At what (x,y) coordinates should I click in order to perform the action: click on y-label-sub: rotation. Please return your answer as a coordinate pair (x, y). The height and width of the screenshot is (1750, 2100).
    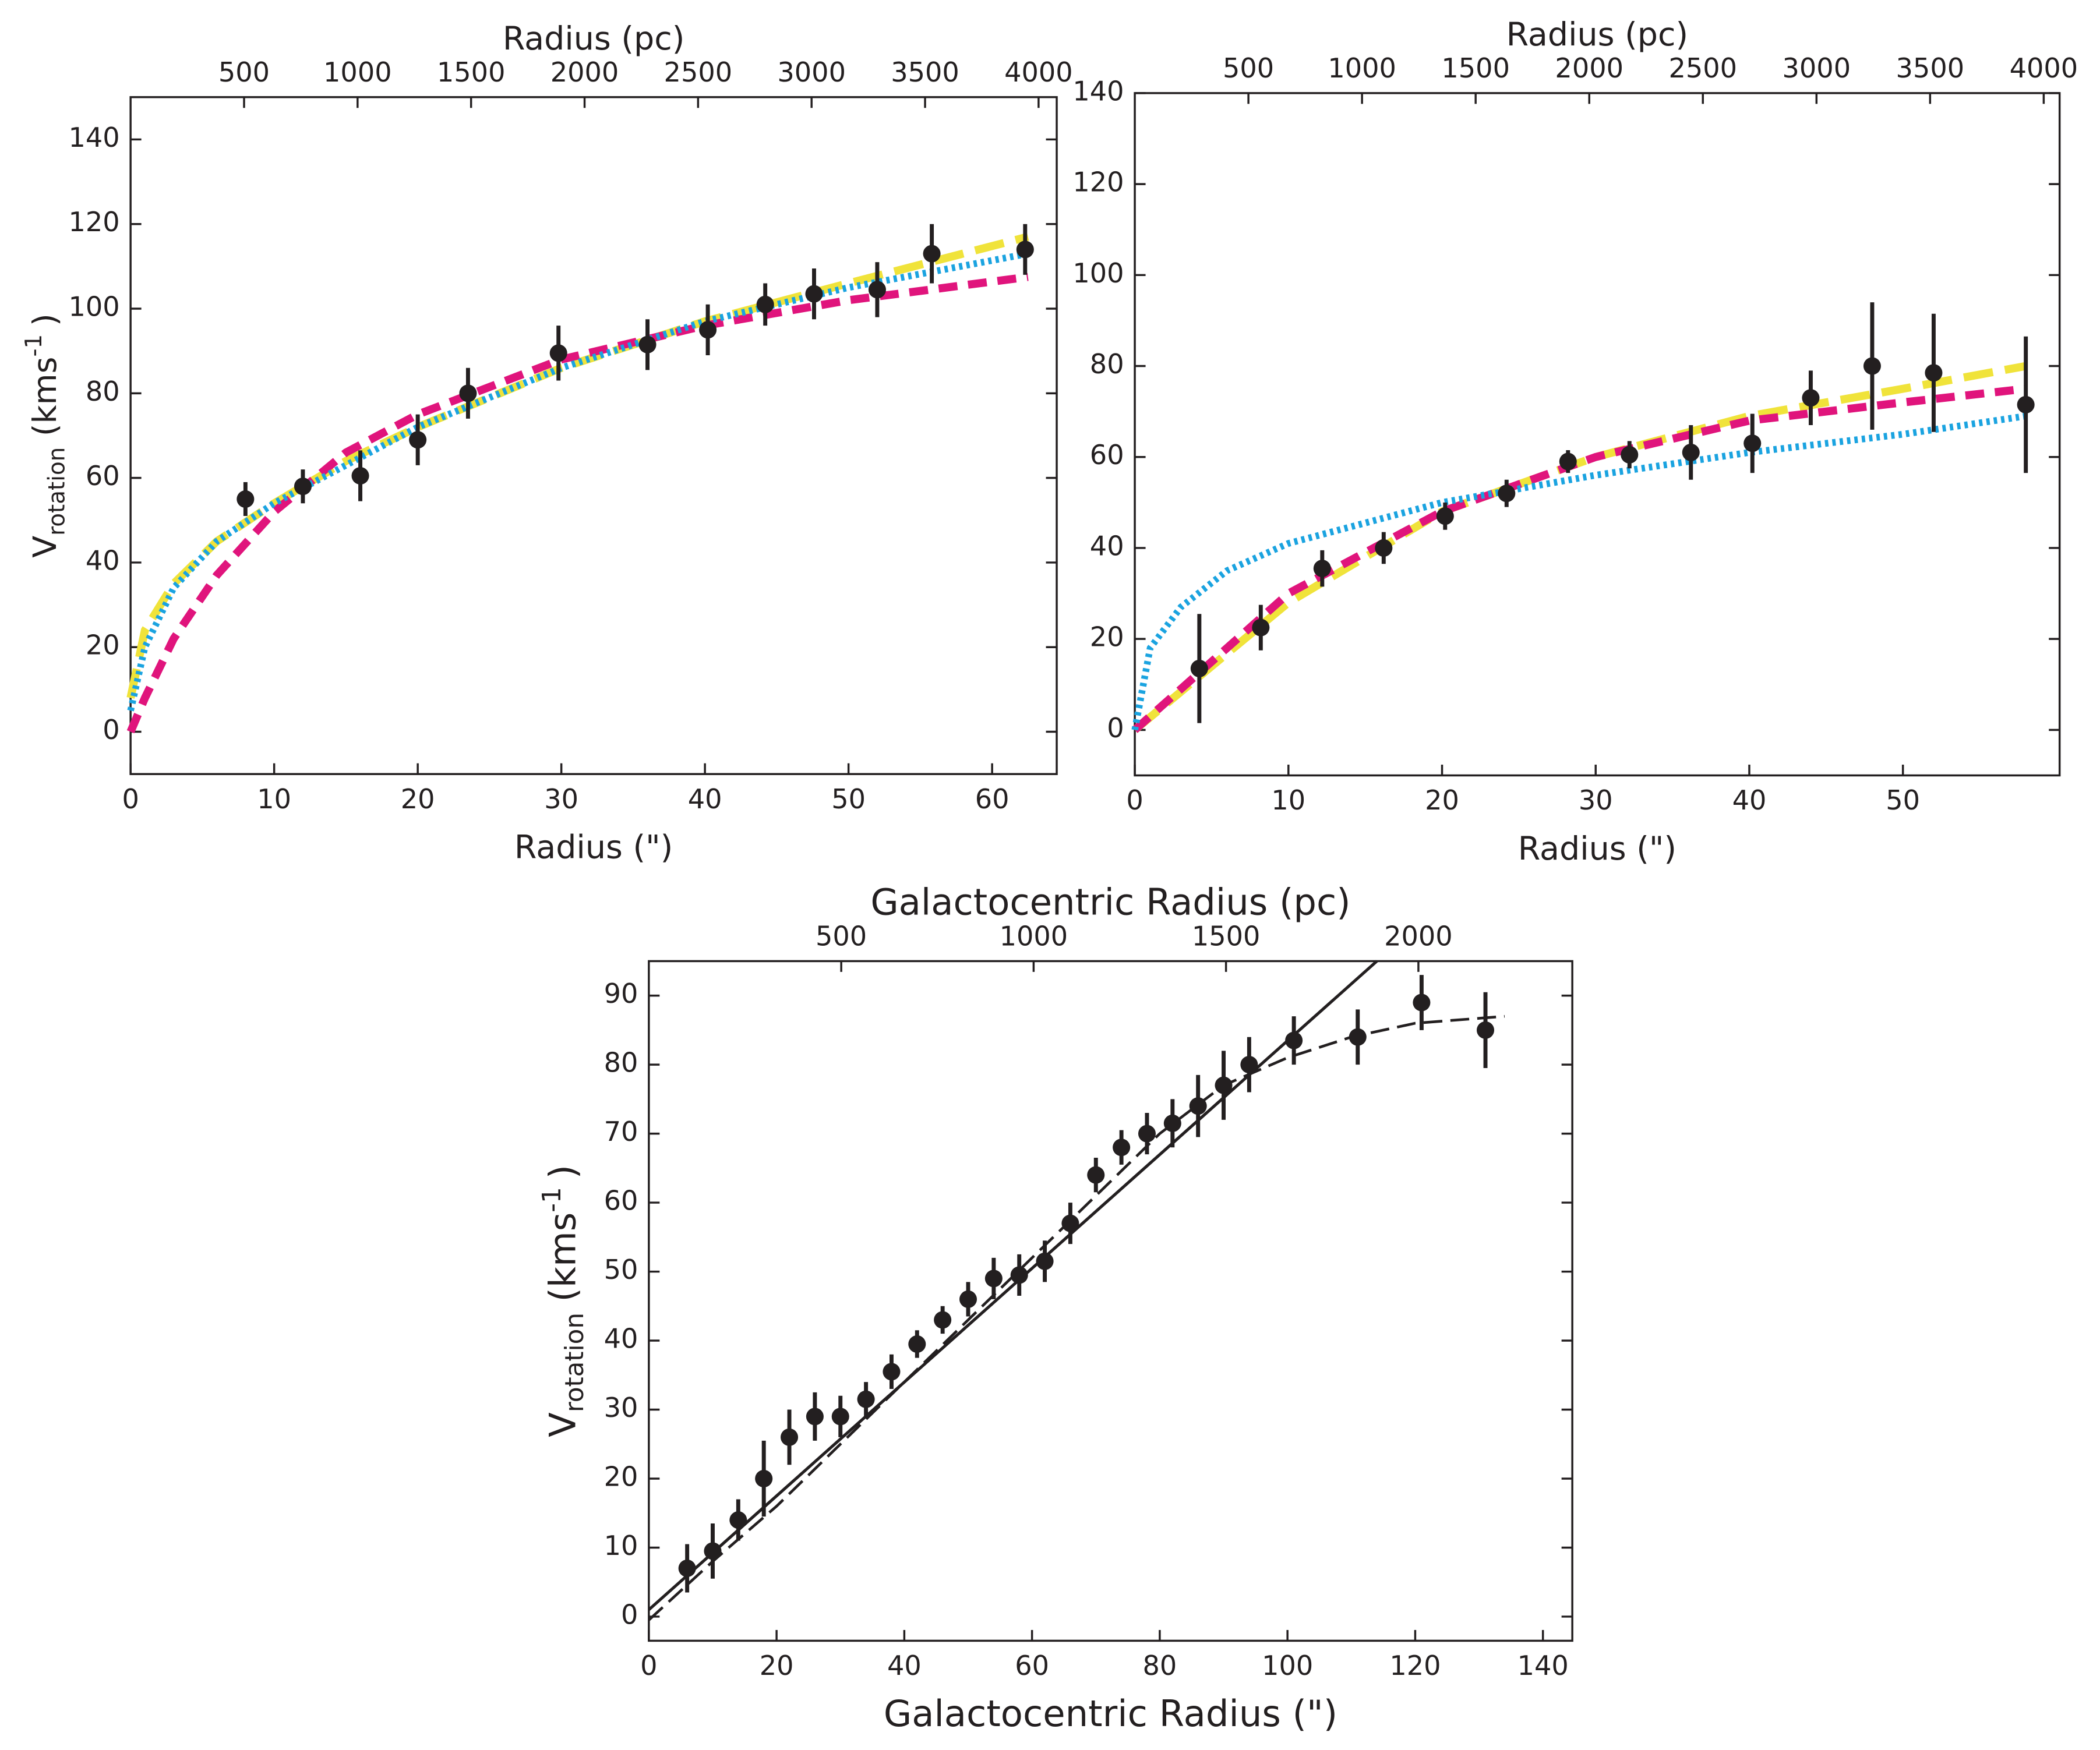
    Looking at the image, I should click on (575, 1362).